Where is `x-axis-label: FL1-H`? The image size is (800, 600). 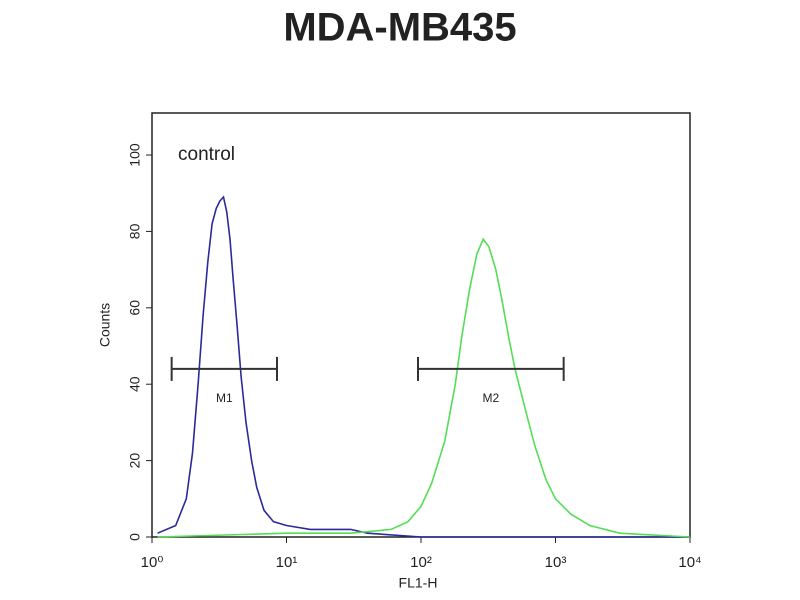 x-axis-label: FL1-H is located at coordinates (418, 583).